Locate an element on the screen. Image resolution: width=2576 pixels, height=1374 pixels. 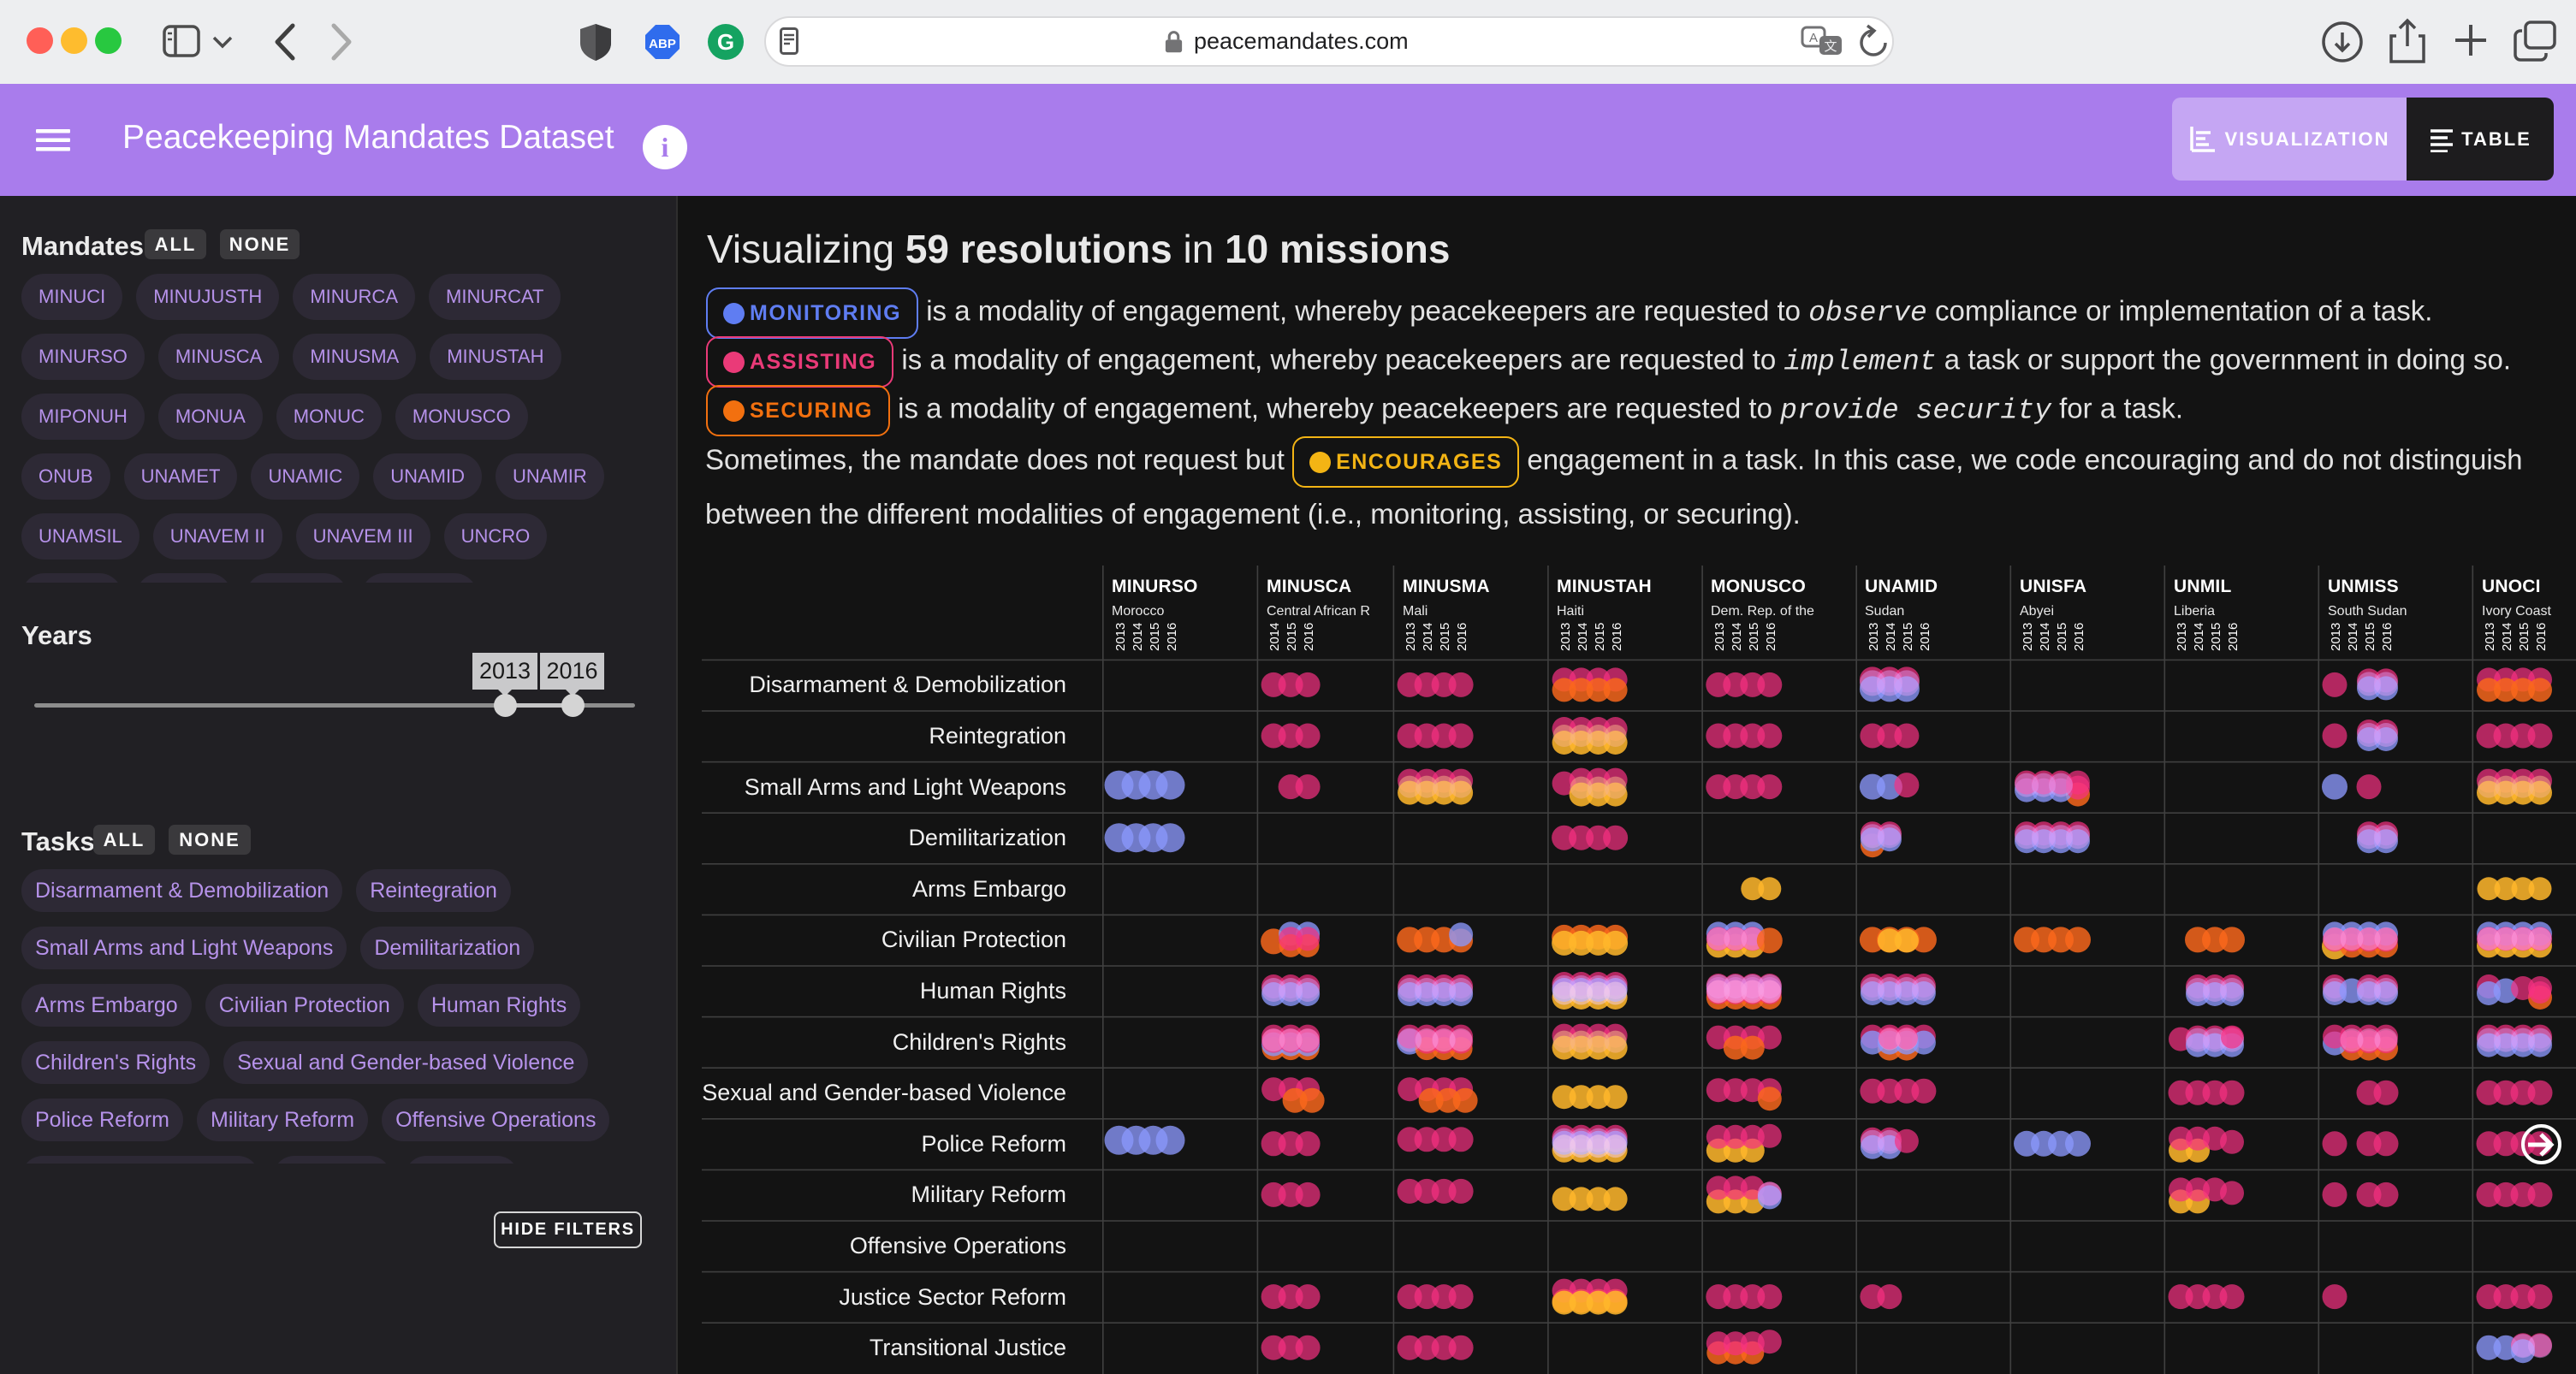
svg-text: G is located at coordinates (725, 42).